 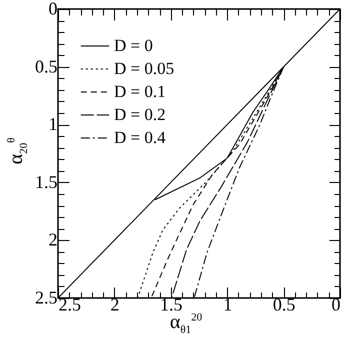 I want to click on legend-label: D = 0.4, so click(x=140, y=137).